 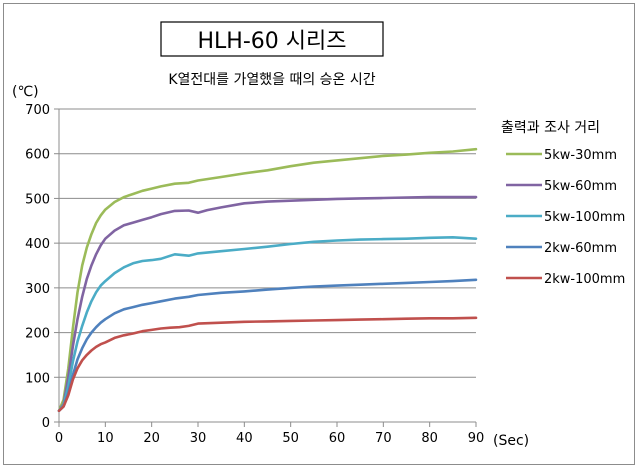 What do you see at coordinates (198, 438) in the screenshot?
I see `tick-label-x-30: 30` at bounding box center [198, 438].